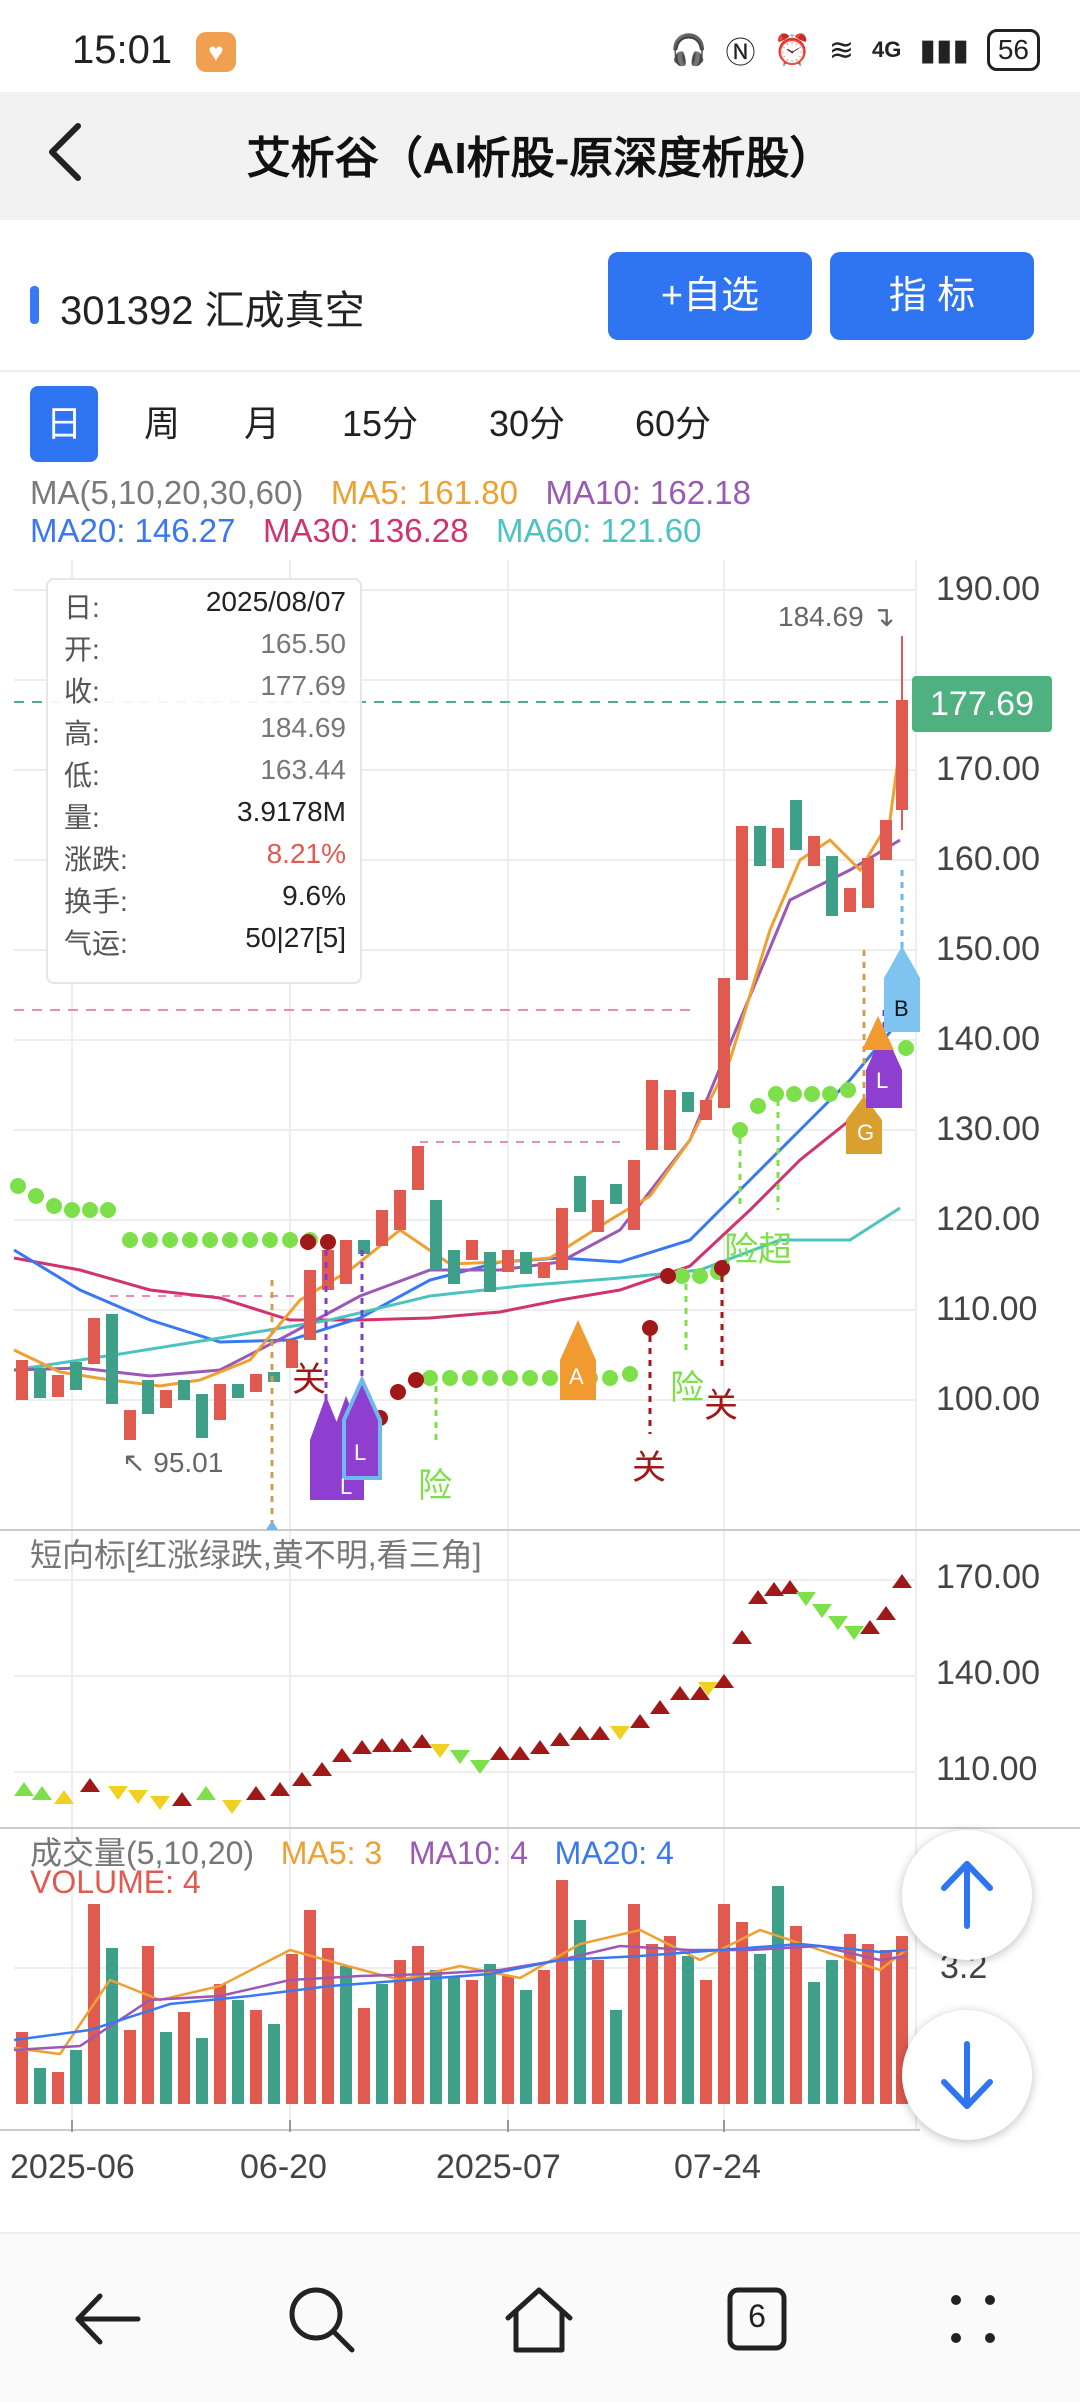 The width and height of the screenshot is (1080, 2402). What do you see at coordinates (303, 643) in the screenshot?
I see `info-value: 165.50` at bounding box center [303, 643].